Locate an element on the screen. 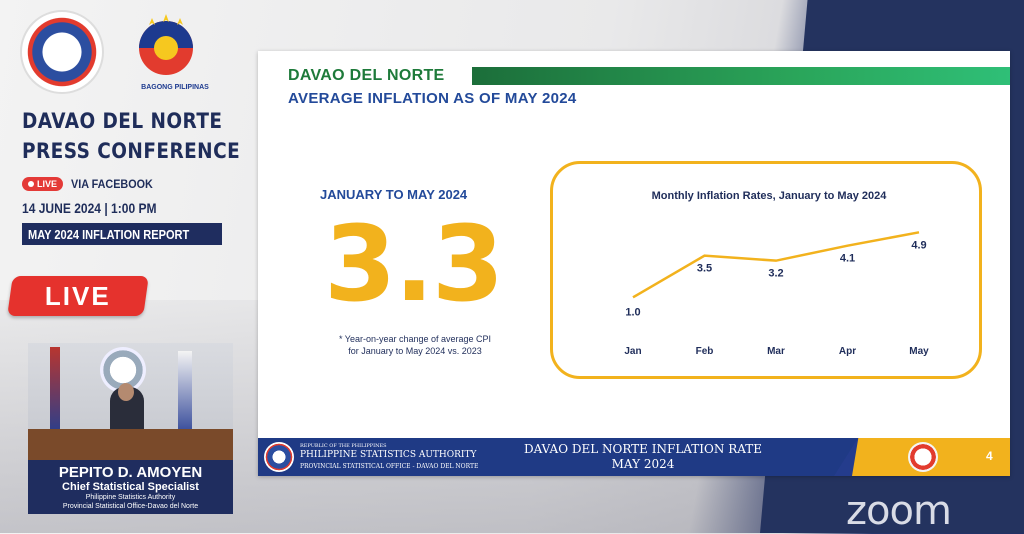 Image resolution: width=1024 pixels, height=534 pixels. footer-center-line-2: MAY 2024 is located at coordinates (643, 464).